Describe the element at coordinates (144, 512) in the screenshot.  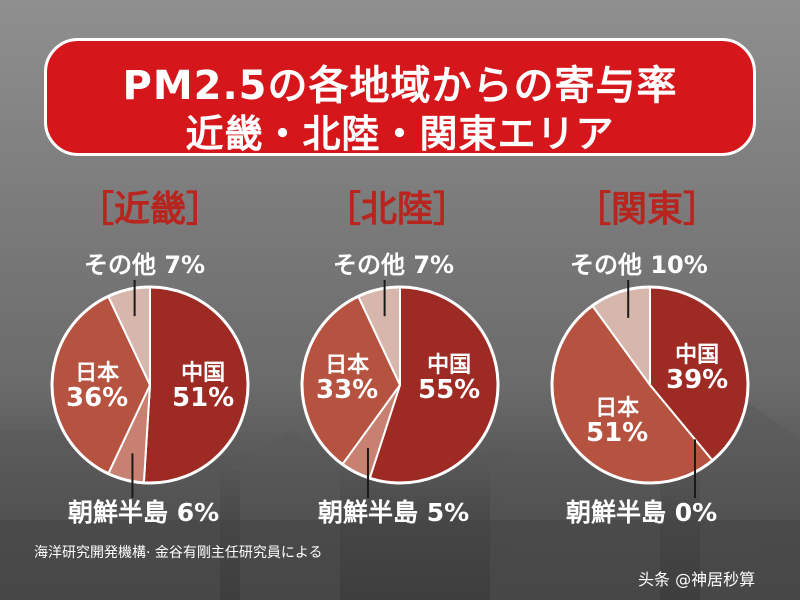
I see `label-korea-kinki: 朝鮮半島 6%` at that location.